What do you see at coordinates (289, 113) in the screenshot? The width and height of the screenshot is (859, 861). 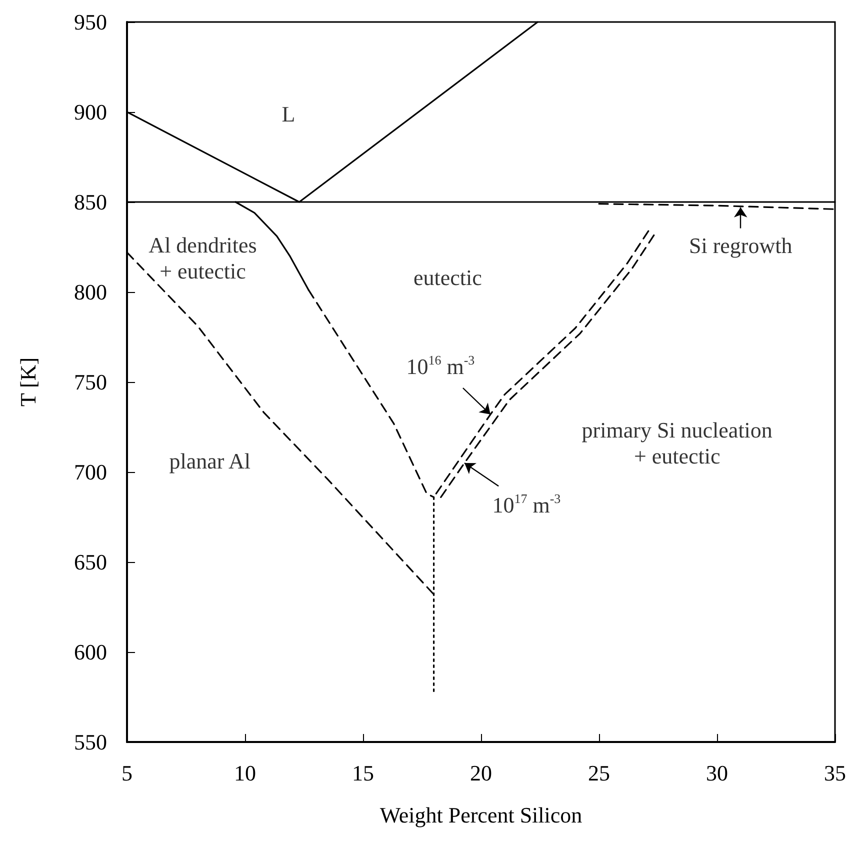 I see `annotation: L` at bounding box center [289, 113].